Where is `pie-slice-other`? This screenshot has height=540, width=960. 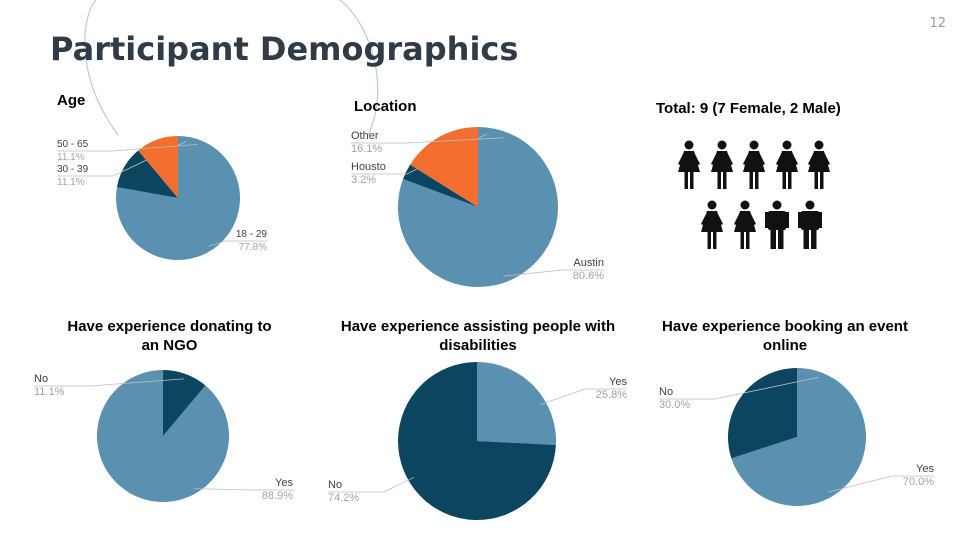 pie-slice-other is located at coordinates (444, 166).